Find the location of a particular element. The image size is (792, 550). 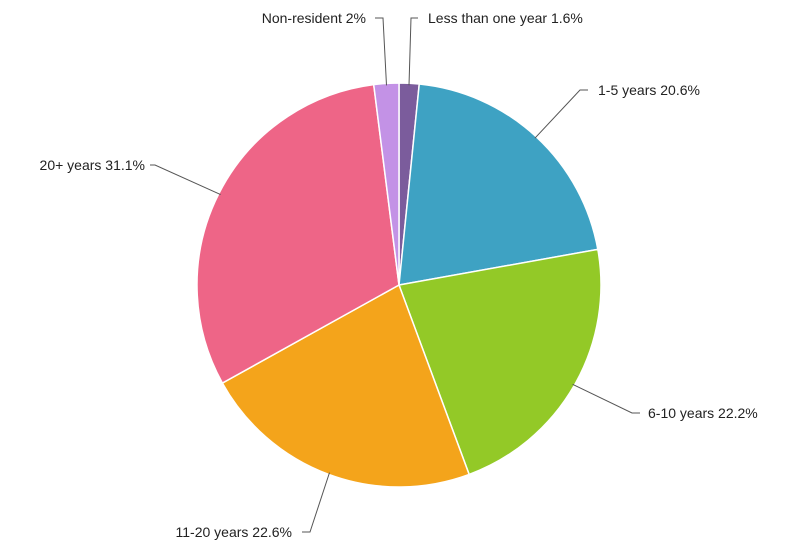

slice-label: 11-20 years 22.6% is located at coordinates (234, 532).